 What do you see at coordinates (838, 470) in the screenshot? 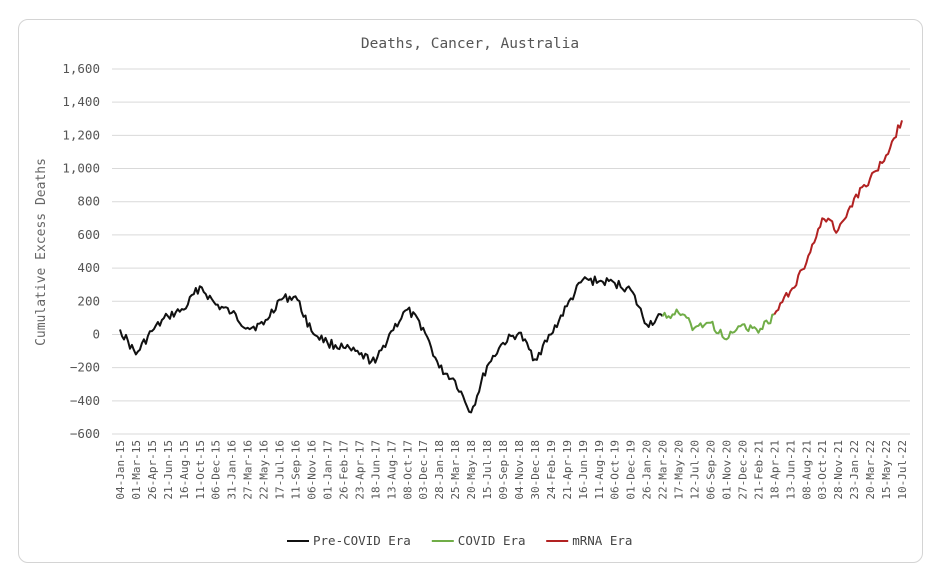
I see `x-tick-label: 28-Nov-21` at bounding box center [838, 470].